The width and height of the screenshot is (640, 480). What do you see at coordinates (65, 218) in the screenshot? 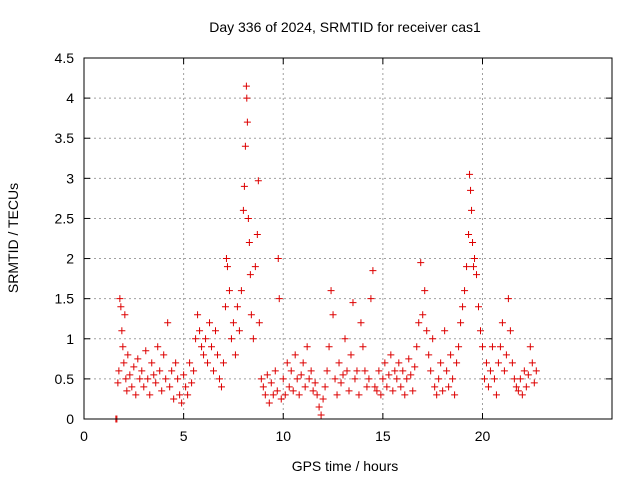
I see `y-tick-label: 2.5` at bounding box center [65, 218].